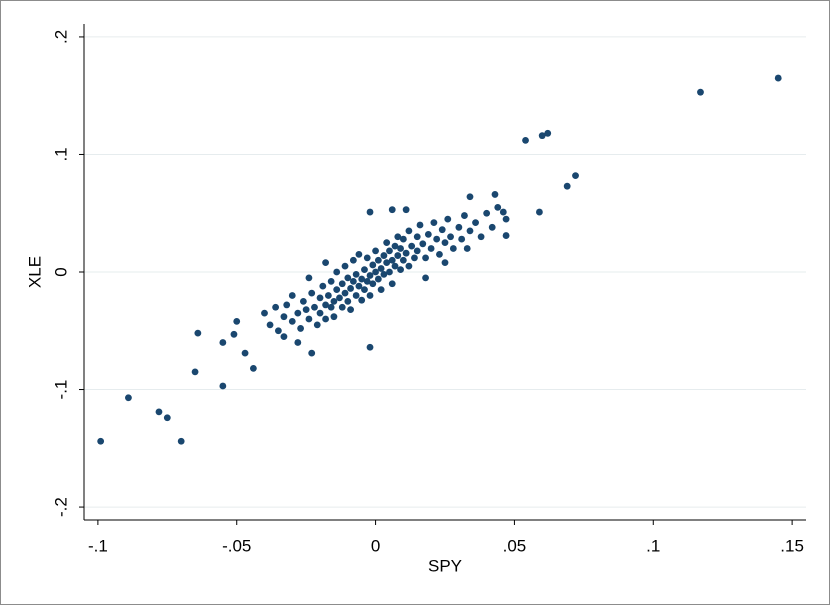 Image resolution: width=831 pixels, height=606 pixels. I want to click on y-tick-label: .1, so click(60, 154).